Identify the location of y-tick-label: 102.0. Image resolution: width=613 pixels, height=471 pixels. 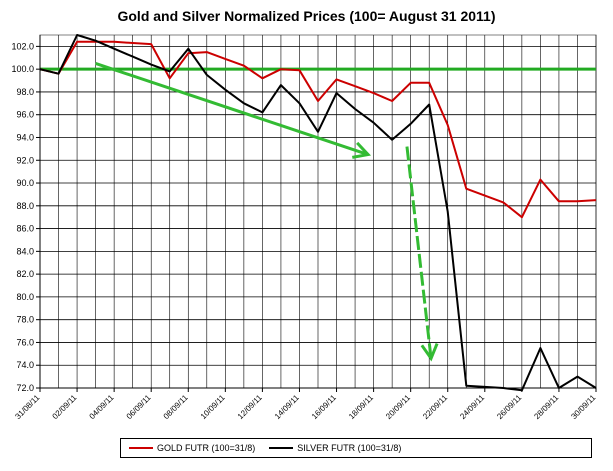
(22, 46).